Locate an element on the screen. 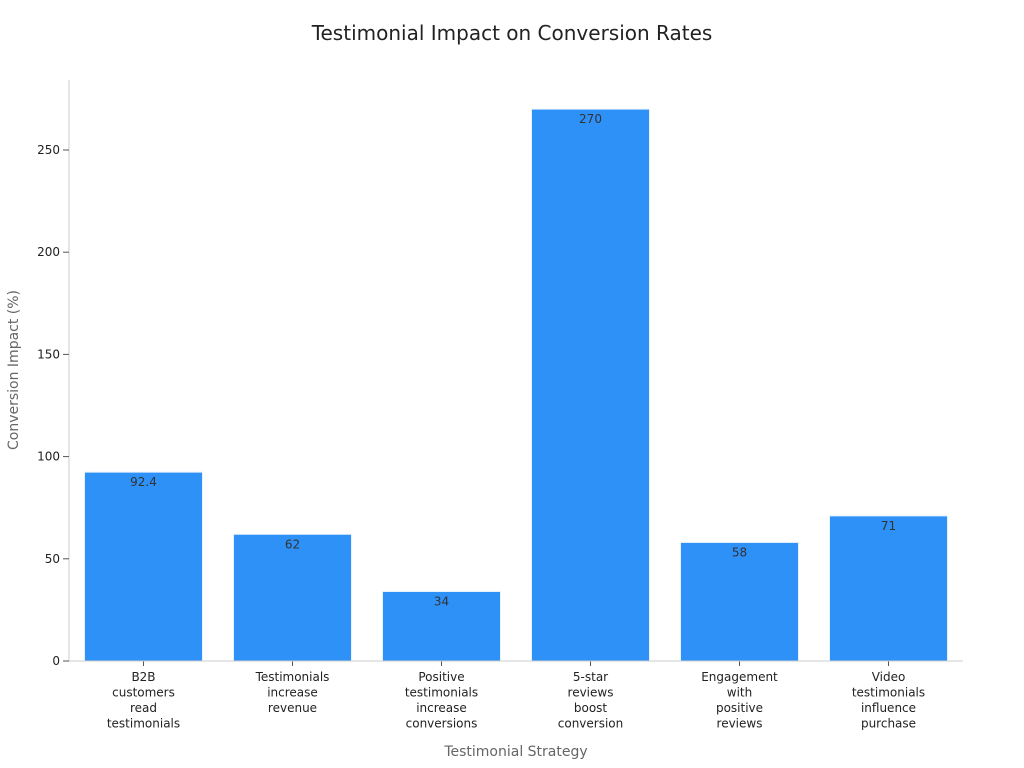 The image size is (1024, 768). bar-value-label: 34 is located at coordinates (441, 602).